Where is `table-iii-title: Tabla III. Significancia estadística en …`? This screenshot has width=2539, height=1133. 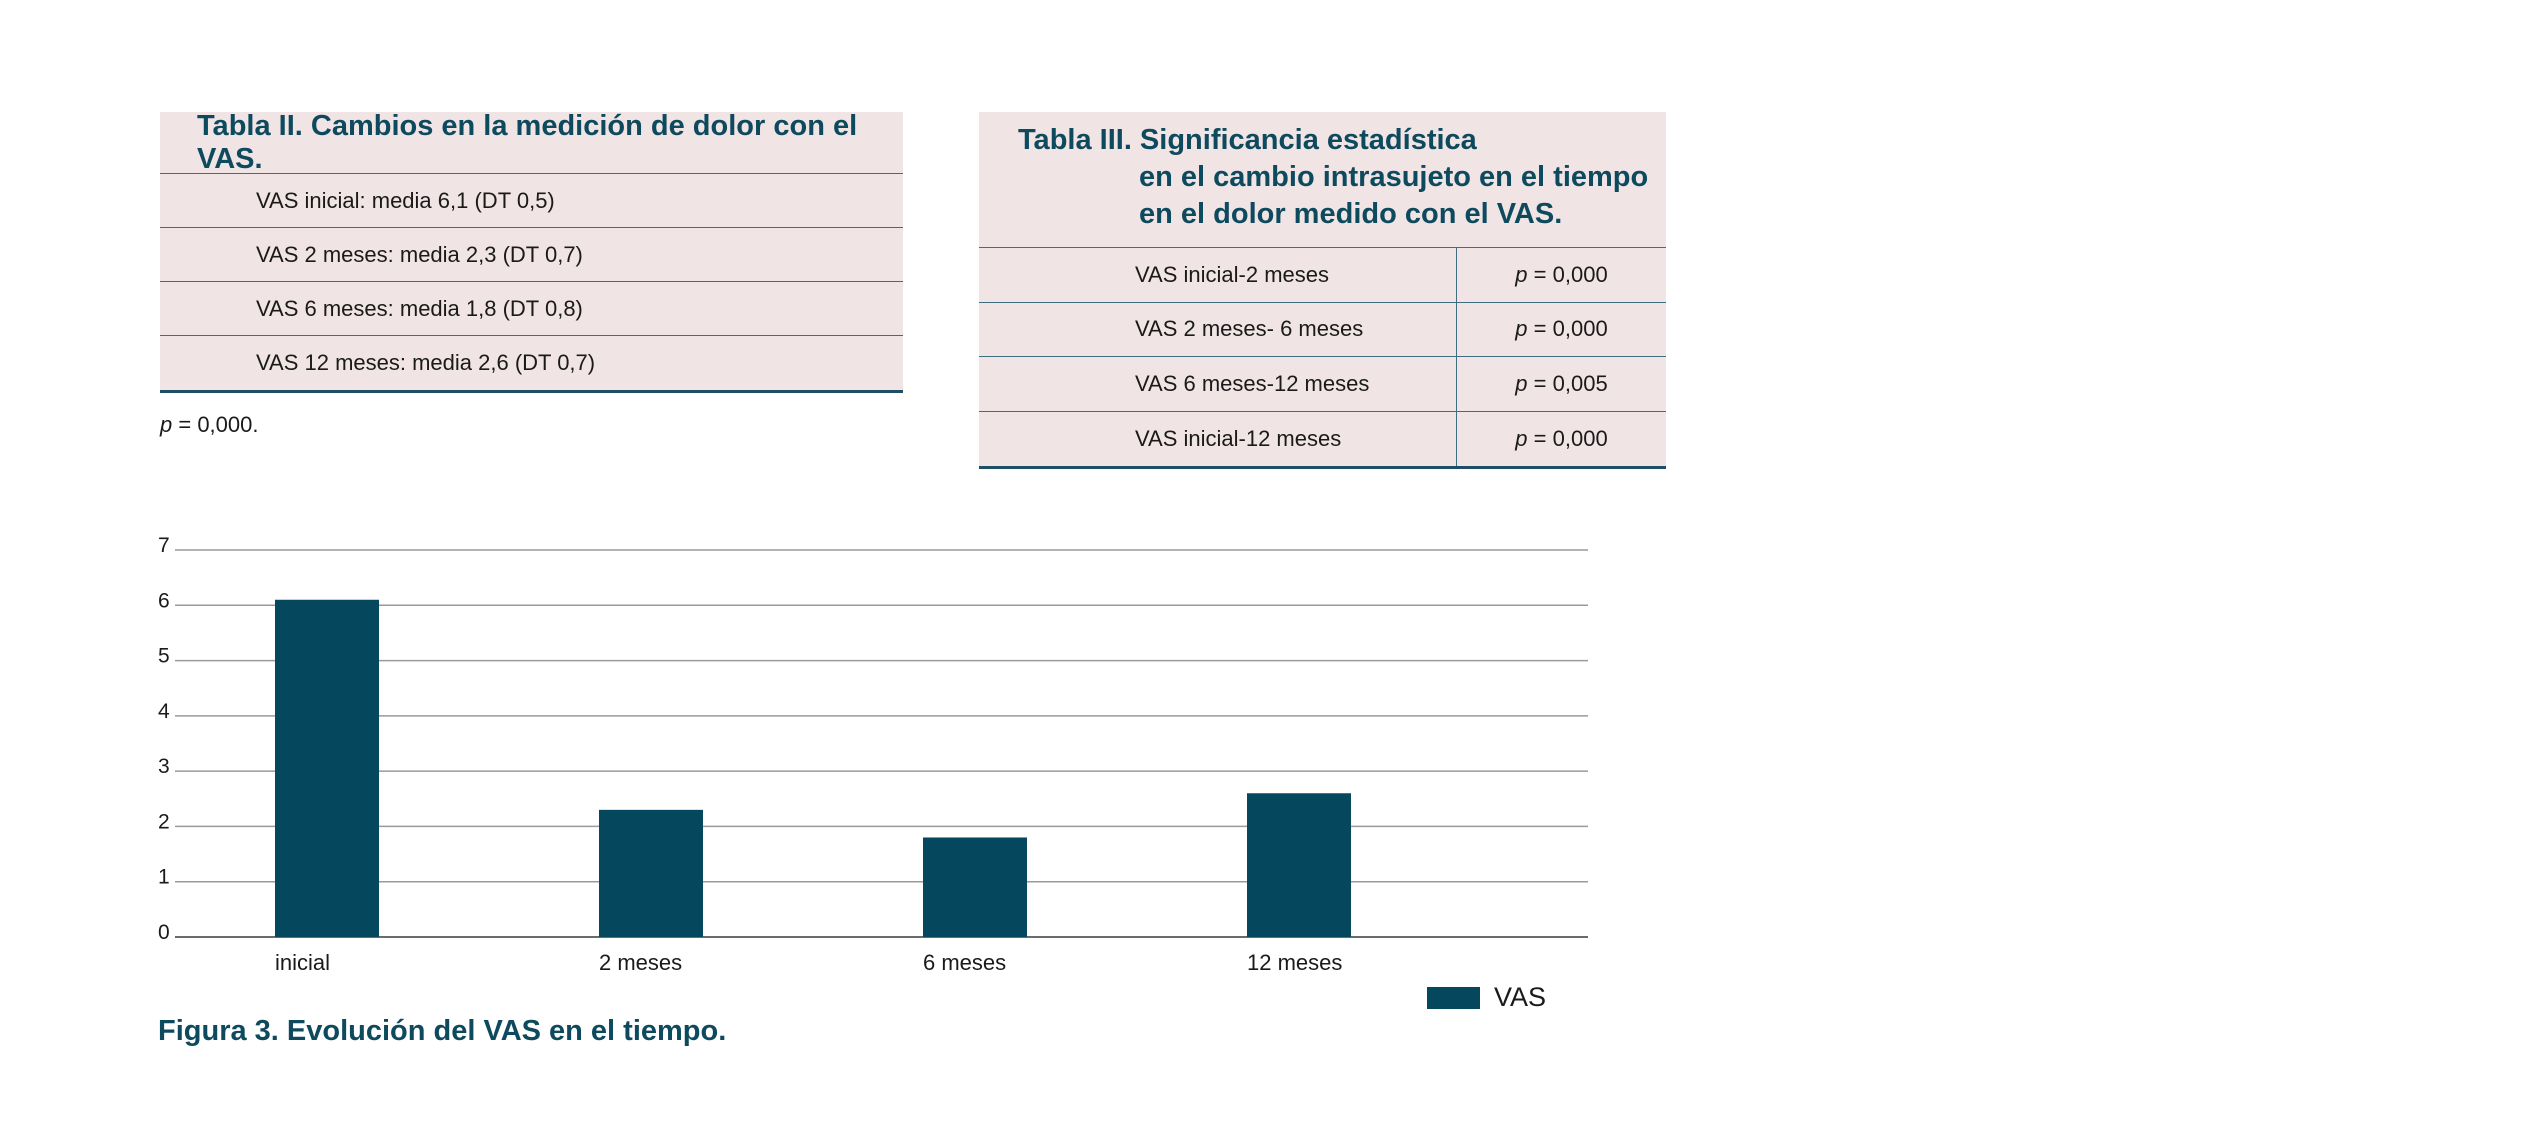 table-iii-title: Tabla III. Significancia estadística en … is located at coordinates (1322, 180).